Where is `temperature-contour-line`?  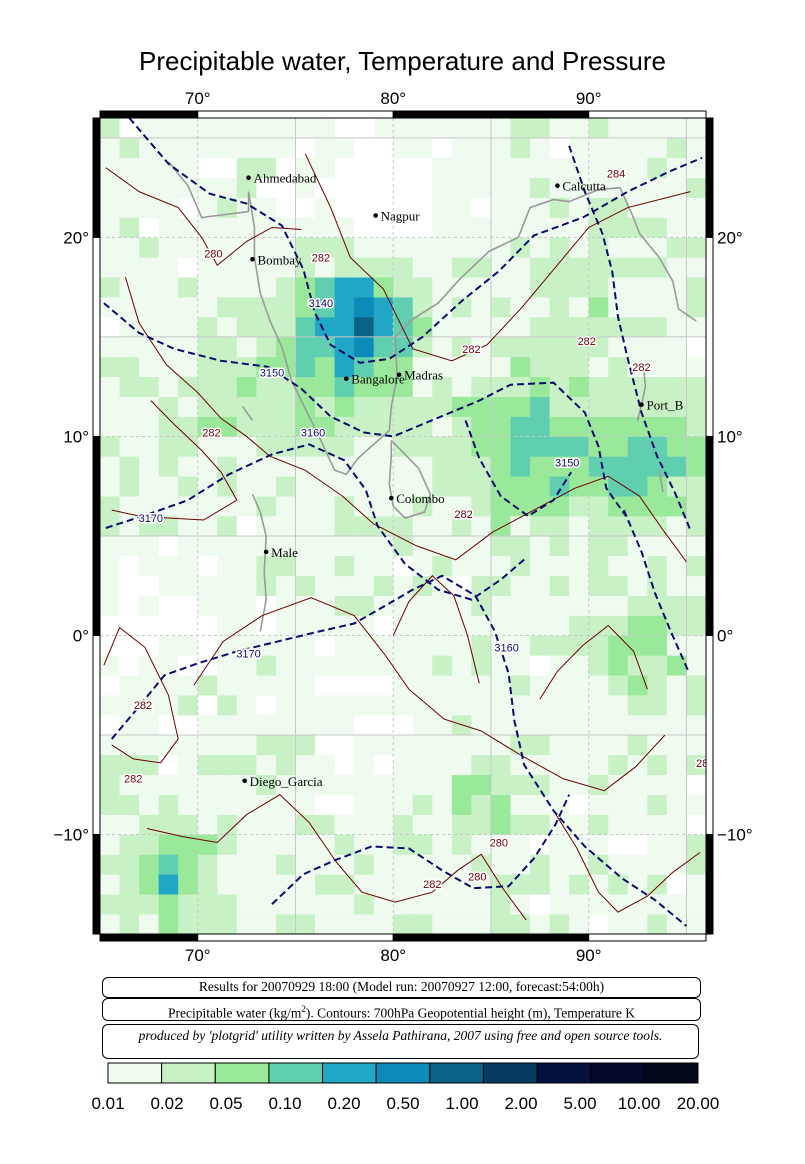
temperature-contour-line is located at coordinates (336, 857).